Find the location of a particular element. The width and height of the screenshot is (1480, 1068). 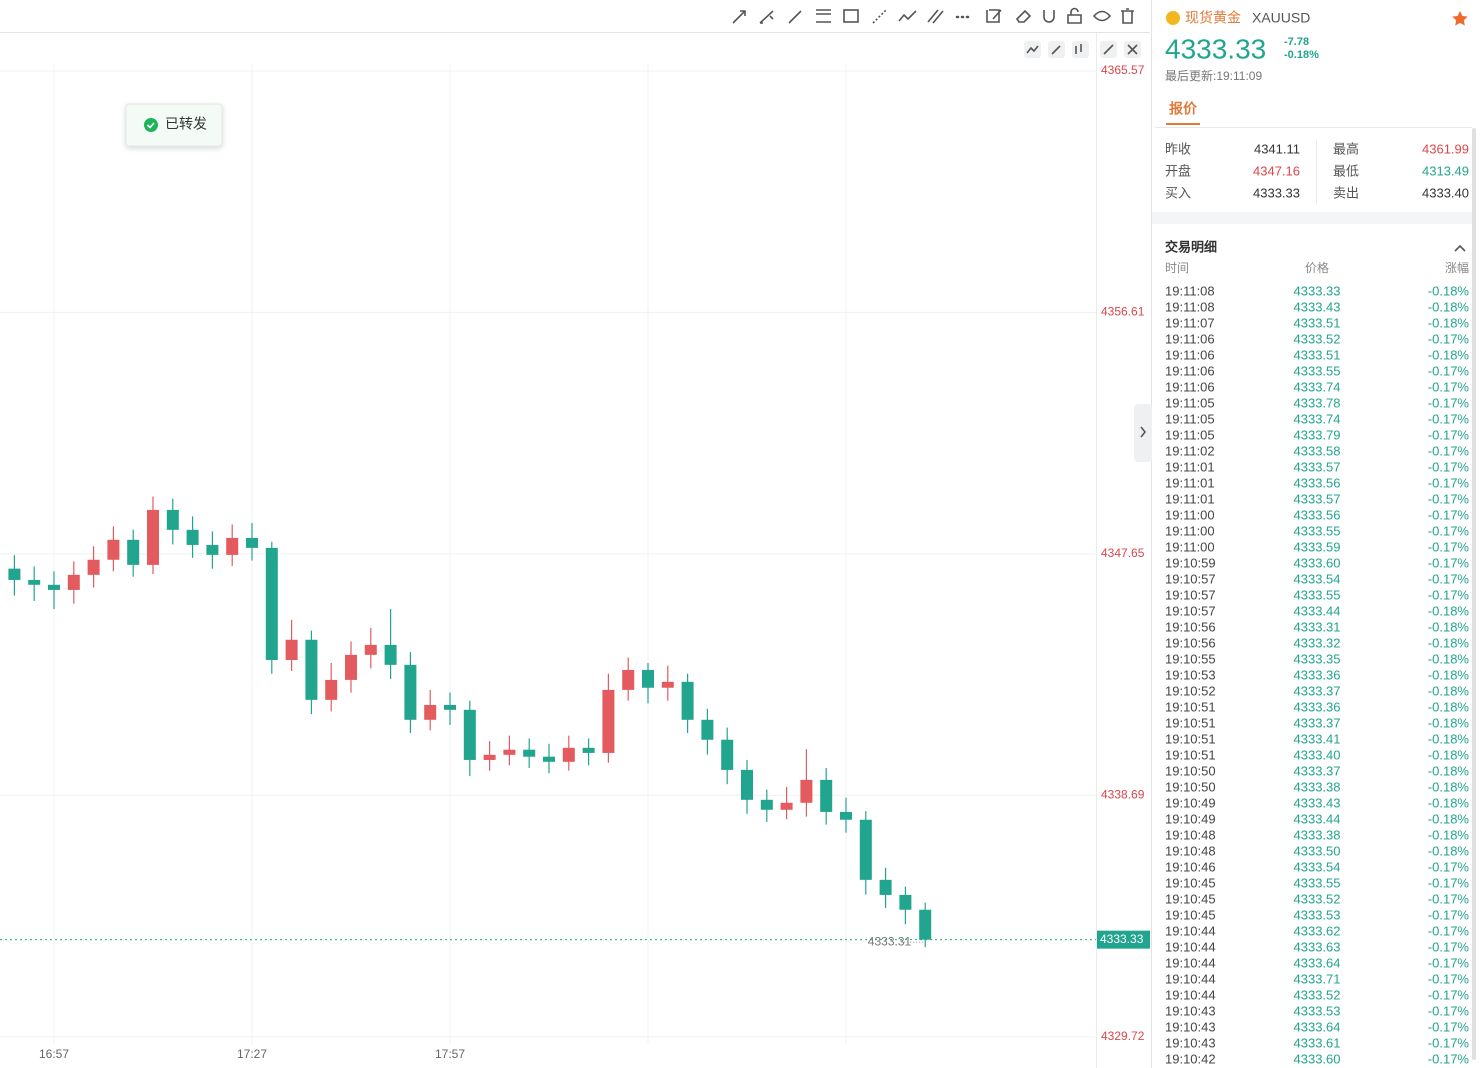

visibility-tool is located at coordinates (1102, 16).